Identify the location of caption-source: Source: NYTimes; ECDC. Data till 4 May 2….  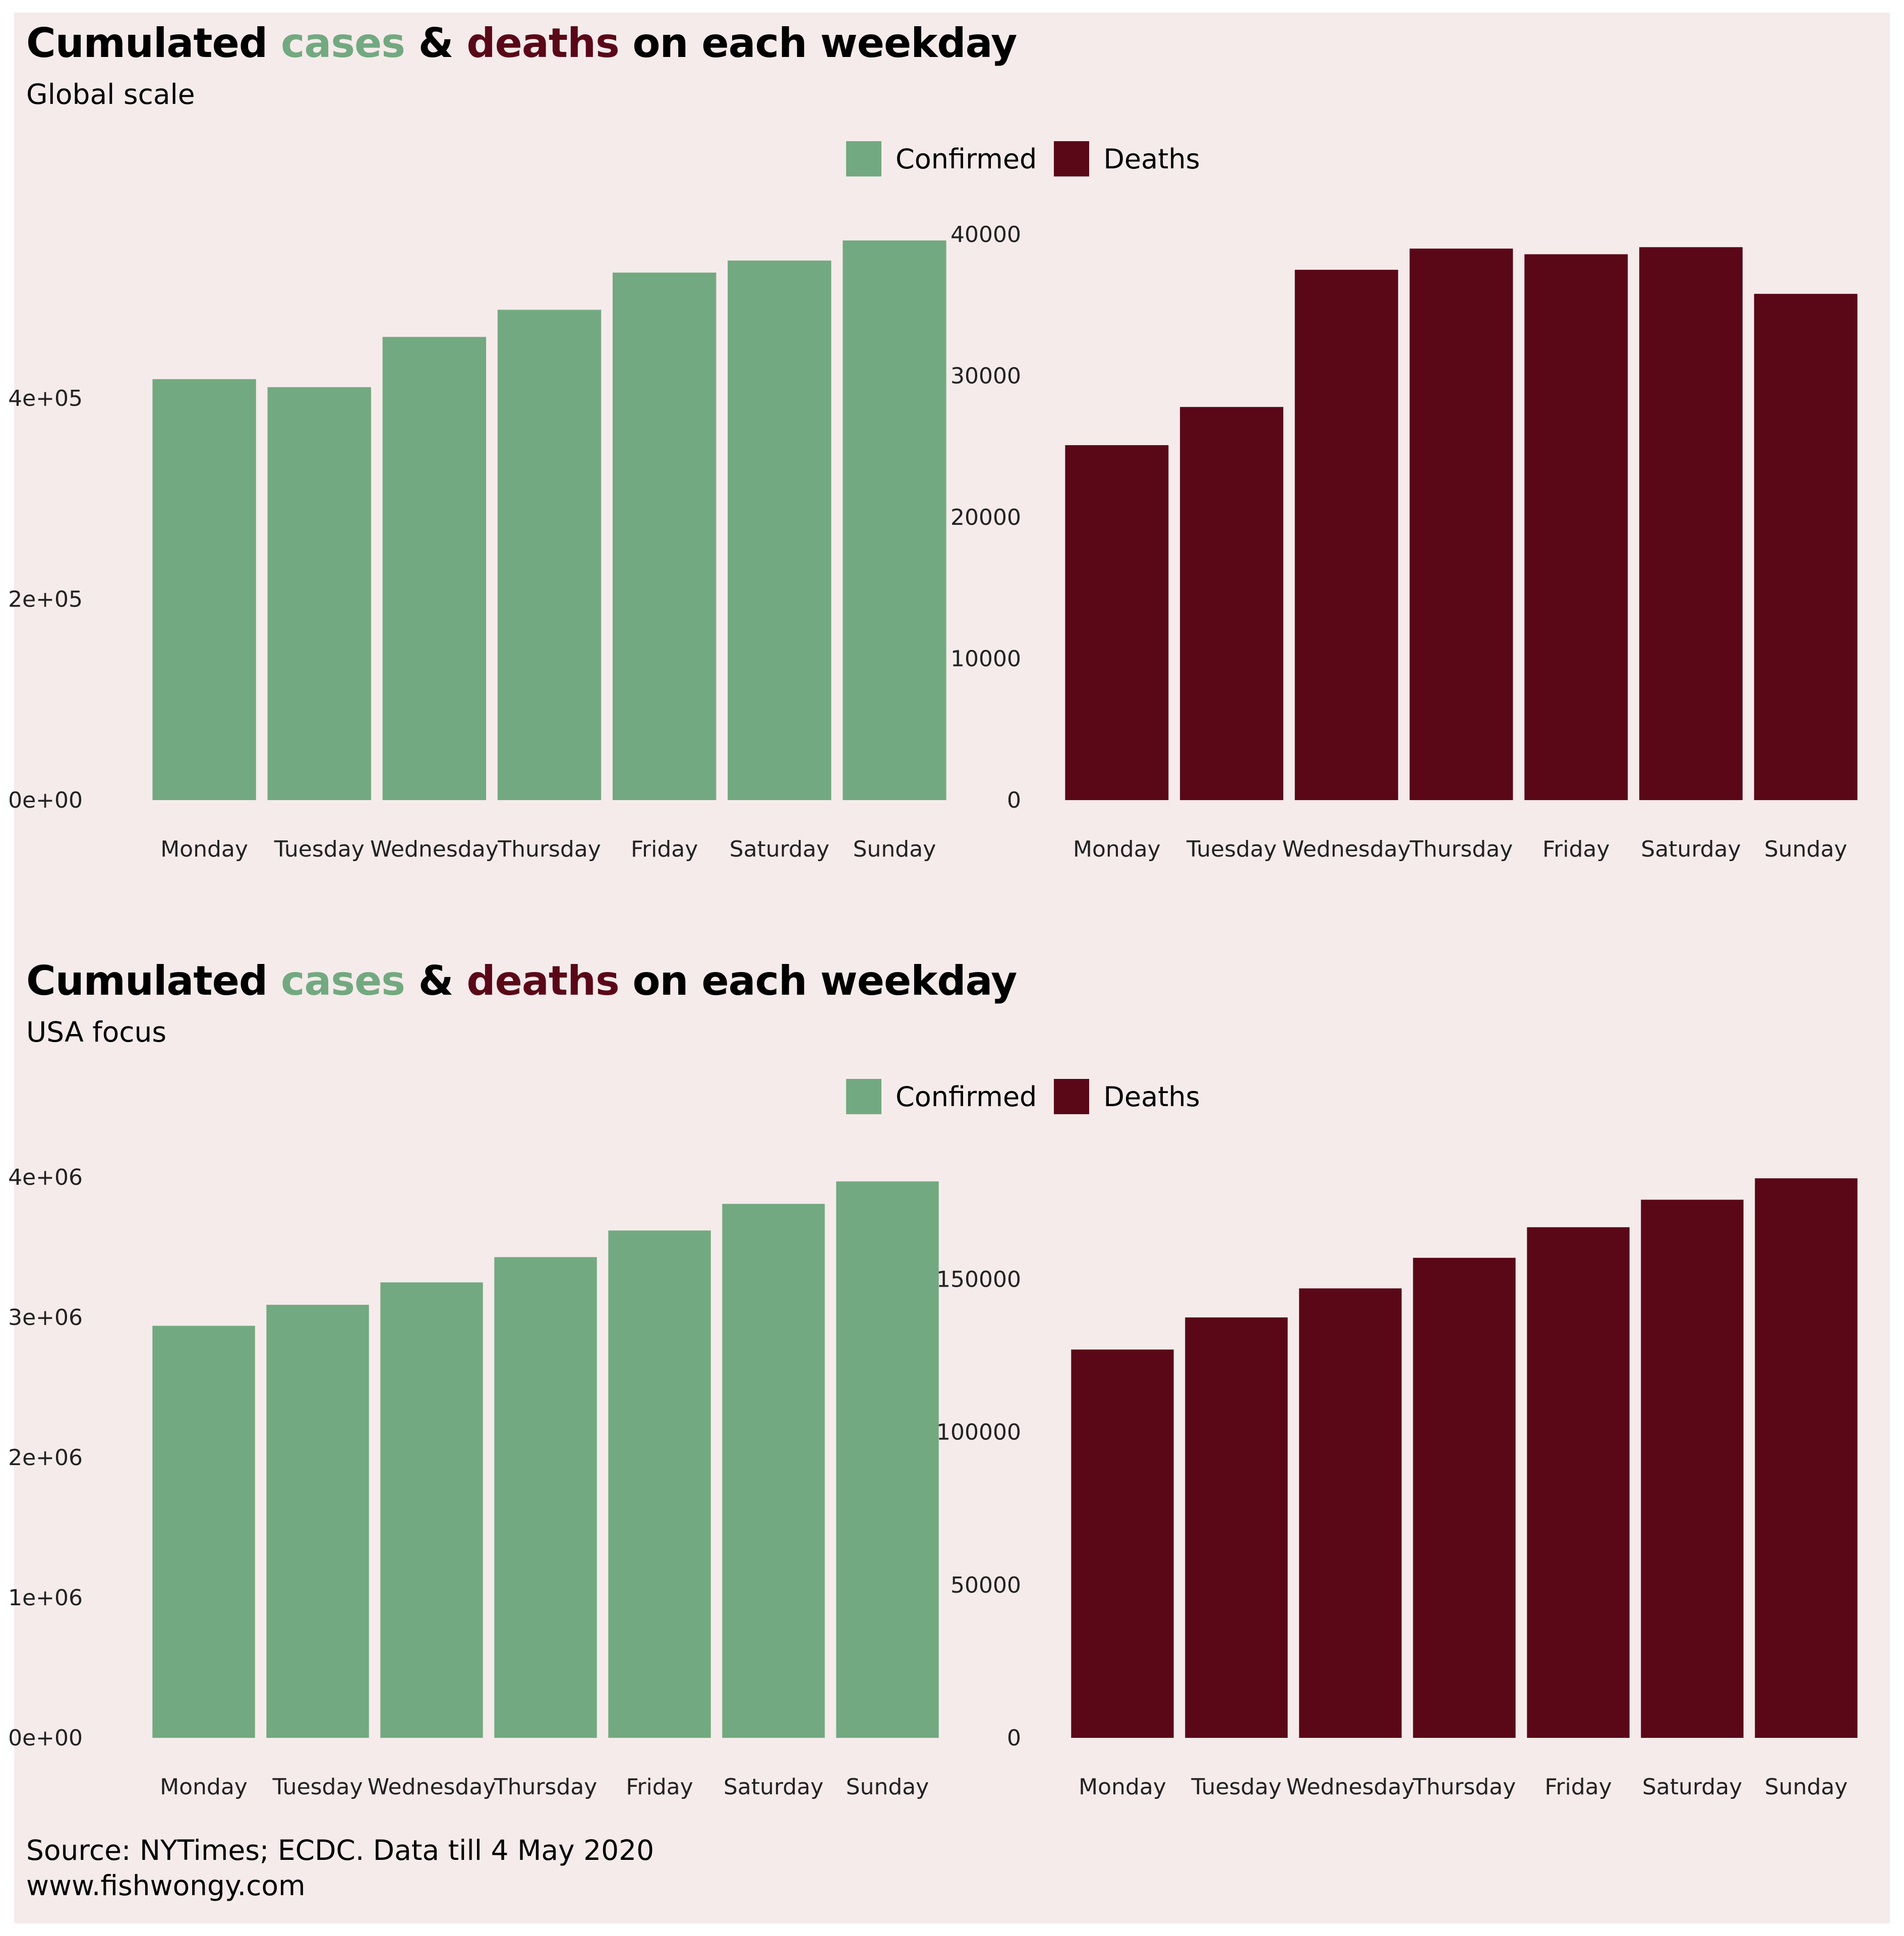
(340, 1850).